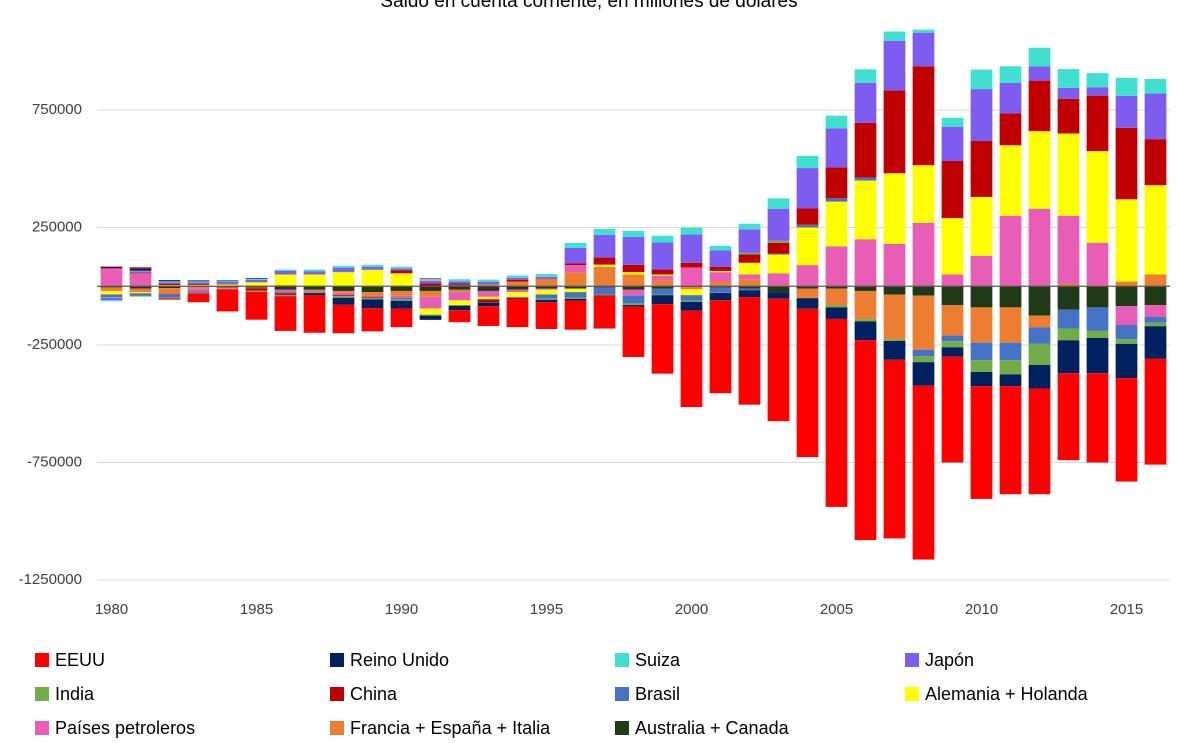  I want to click on legend-label: China, so click(374, 694).